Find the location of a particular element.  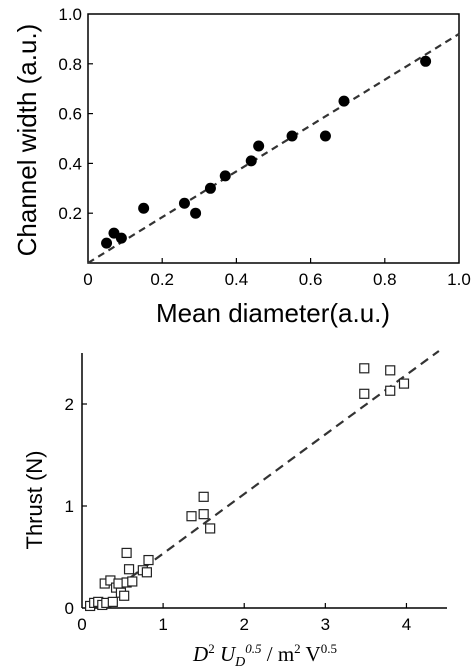

chart-2-x-axis-label: D2 UD0.5 / m2 V0.5 is located at coordinates (264, 655).